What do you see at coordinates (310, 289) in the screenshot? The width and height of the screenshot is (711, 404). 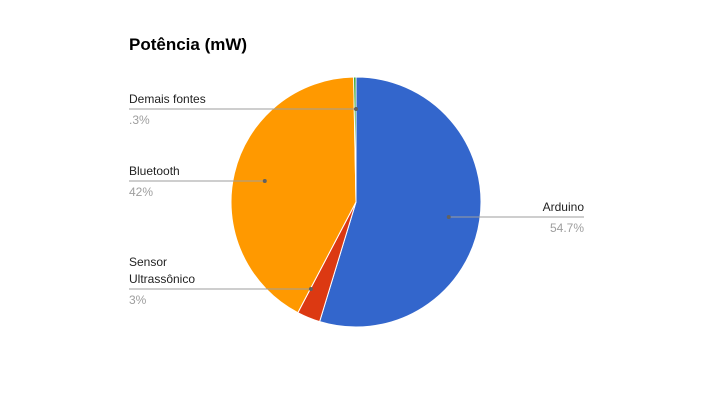 I see `leader-dot-sensor-ultrassonico` at bounding box center [310, 289].